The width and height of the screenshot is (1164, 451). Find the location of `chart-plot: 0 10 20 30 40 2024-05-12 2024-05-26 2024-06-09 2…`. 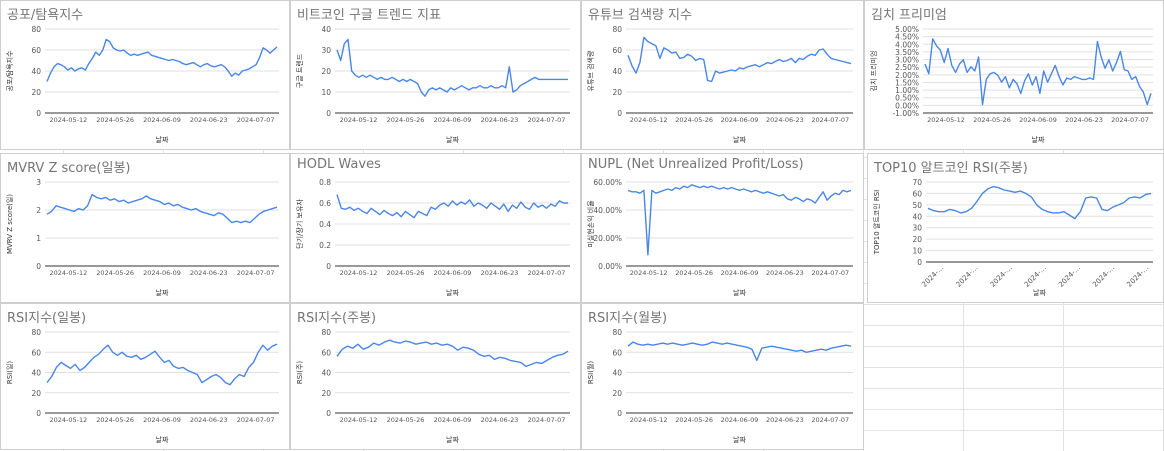

chart-plot: 0 10 20 30 40 2024-05-12 2024-05-26 2024-06-09 2… is located at coordinates (432, 84).